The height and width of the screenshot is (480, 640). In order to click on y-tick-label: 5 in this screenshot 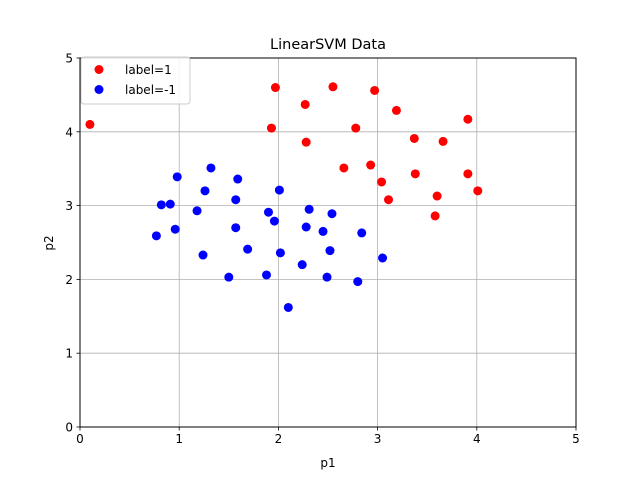, I will do `click(69, 59)`.